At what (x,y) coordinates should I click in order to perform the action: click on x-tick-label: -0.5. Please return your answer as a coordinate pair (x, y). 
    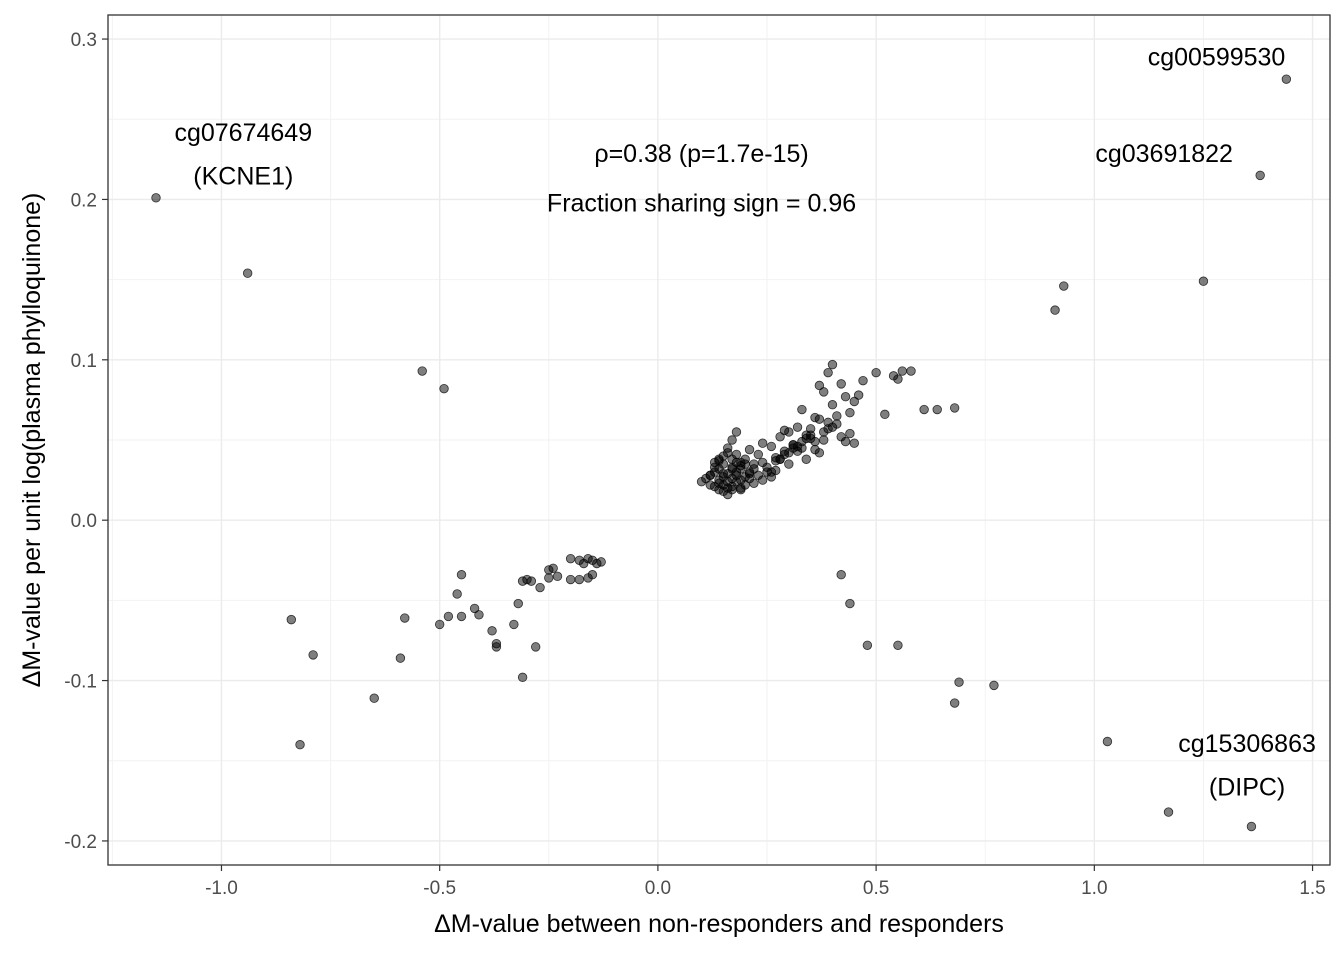
    Looking at the image, I should click on (439, 888).